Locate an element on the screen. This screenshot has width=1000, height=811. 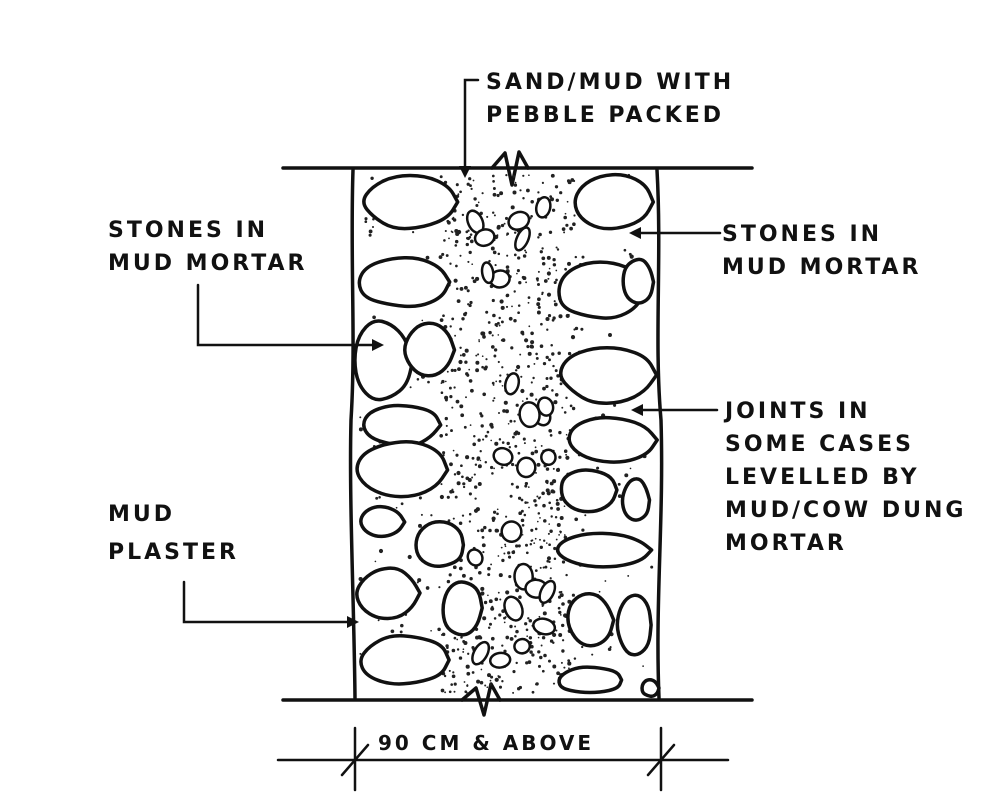
arrowhead-right-stones is located at coordinates (635, 233).